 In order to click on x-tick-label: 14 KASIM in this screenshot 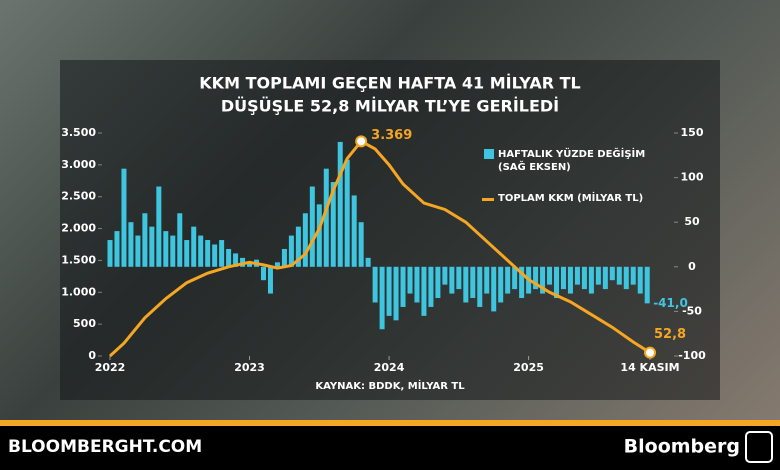, I will do `click(649, 367)`.